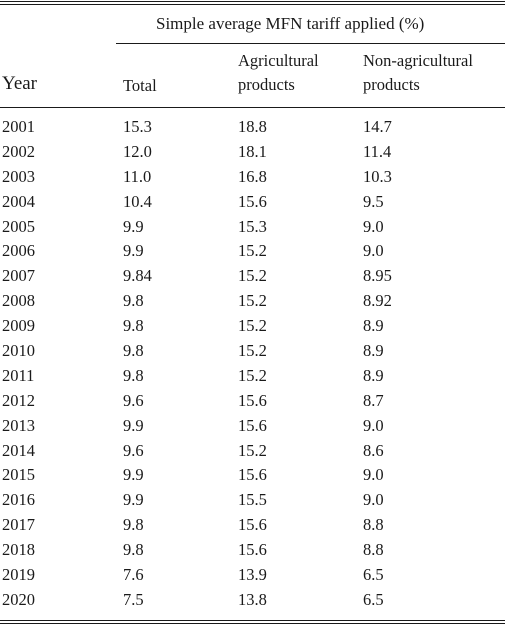 Image resolution: width=505 pixels, height=627 pixels. Describe the element at coordinates (377, 151) in the screenshot. I see `cell-nonagricultural: 11.4` at that location.